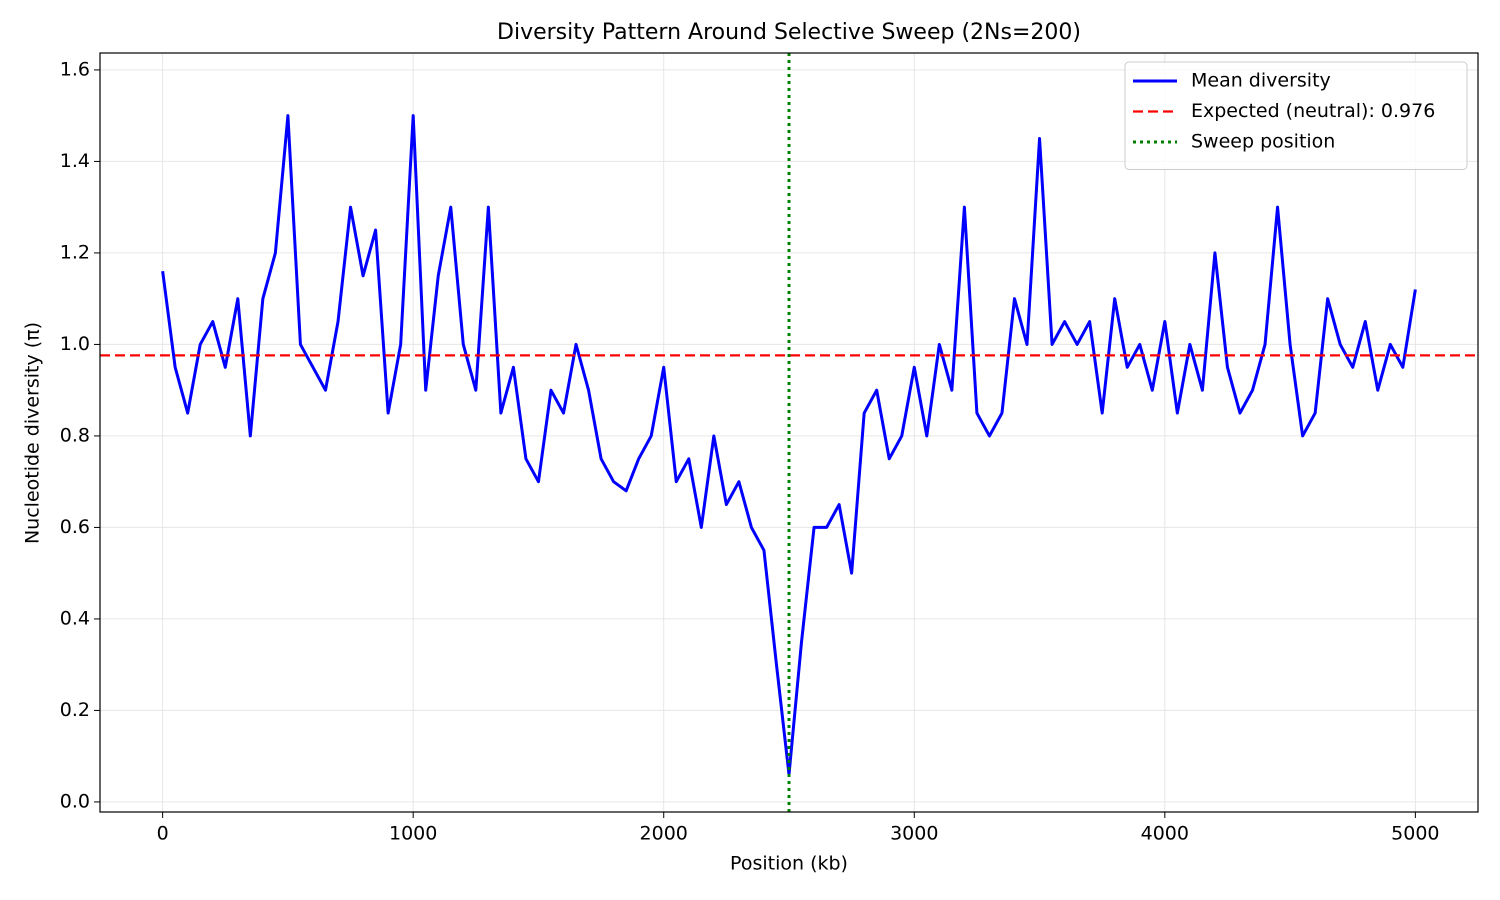  What do you see at coordinates (1313, 111) in the screenshot?
I see `legend-label: Expected (neutral): 0.976` at bounding box center [1313, 111].